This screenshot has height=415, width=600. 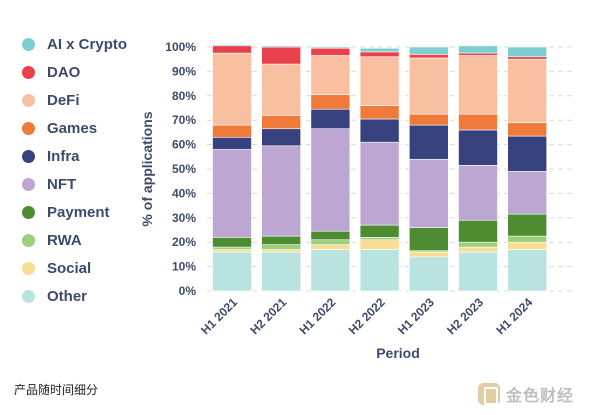 I want to click on legend-label: Social, so click(x=69, y=268).